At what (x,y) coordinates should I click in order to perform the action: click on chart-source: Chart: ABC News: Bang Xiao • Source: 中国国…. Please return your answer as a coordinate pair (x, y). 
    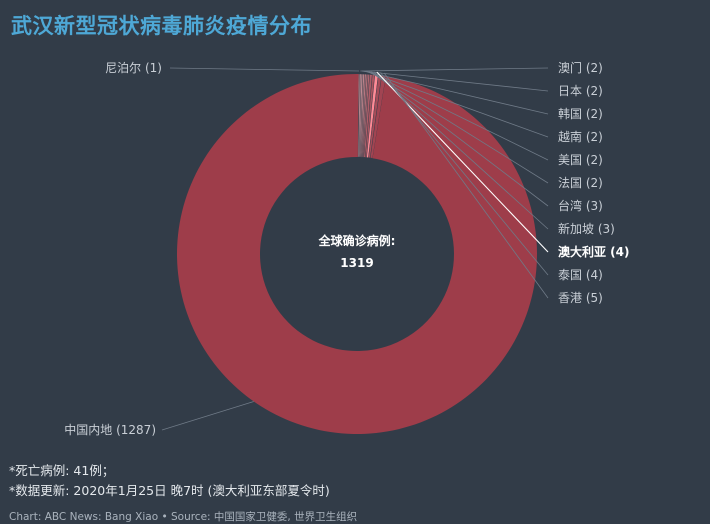
    Looking at the image, I should click on (183, 517).